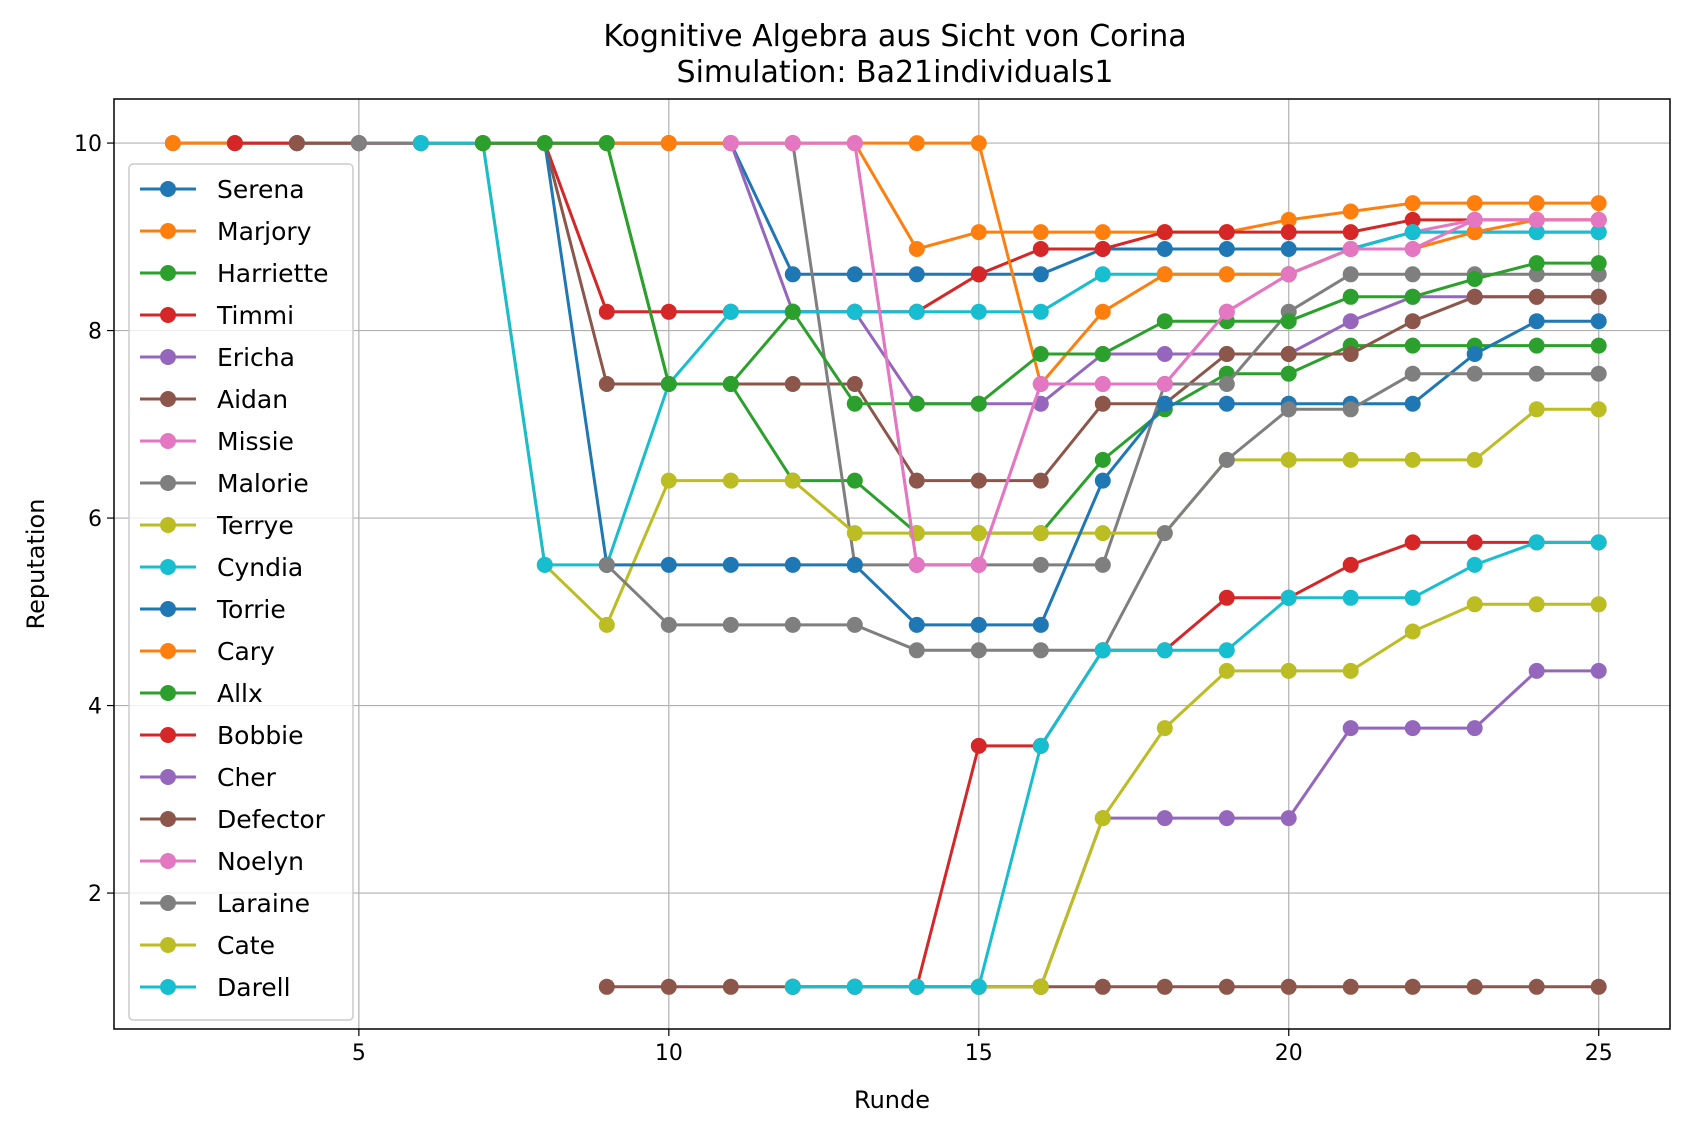 The height and width of the screenshot is (1131, 1683). Describe the element at coordinates (222, 861) in the screenshot. I see `legend-item-noelyn: Noelyn` at that location.